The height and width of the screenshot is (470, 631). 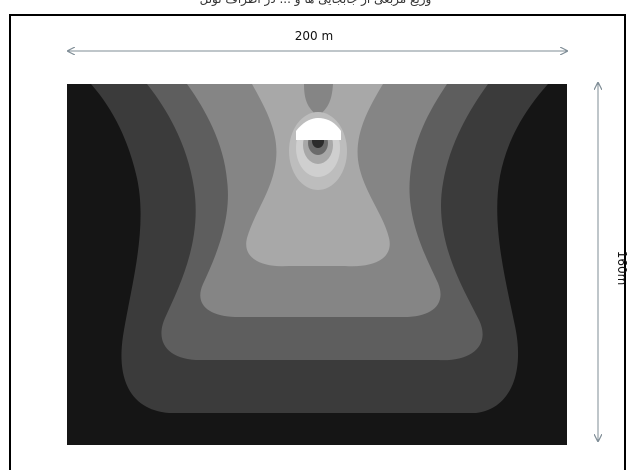 I want to click on height-dimension-label: 160m, so click(x=622, y=268).